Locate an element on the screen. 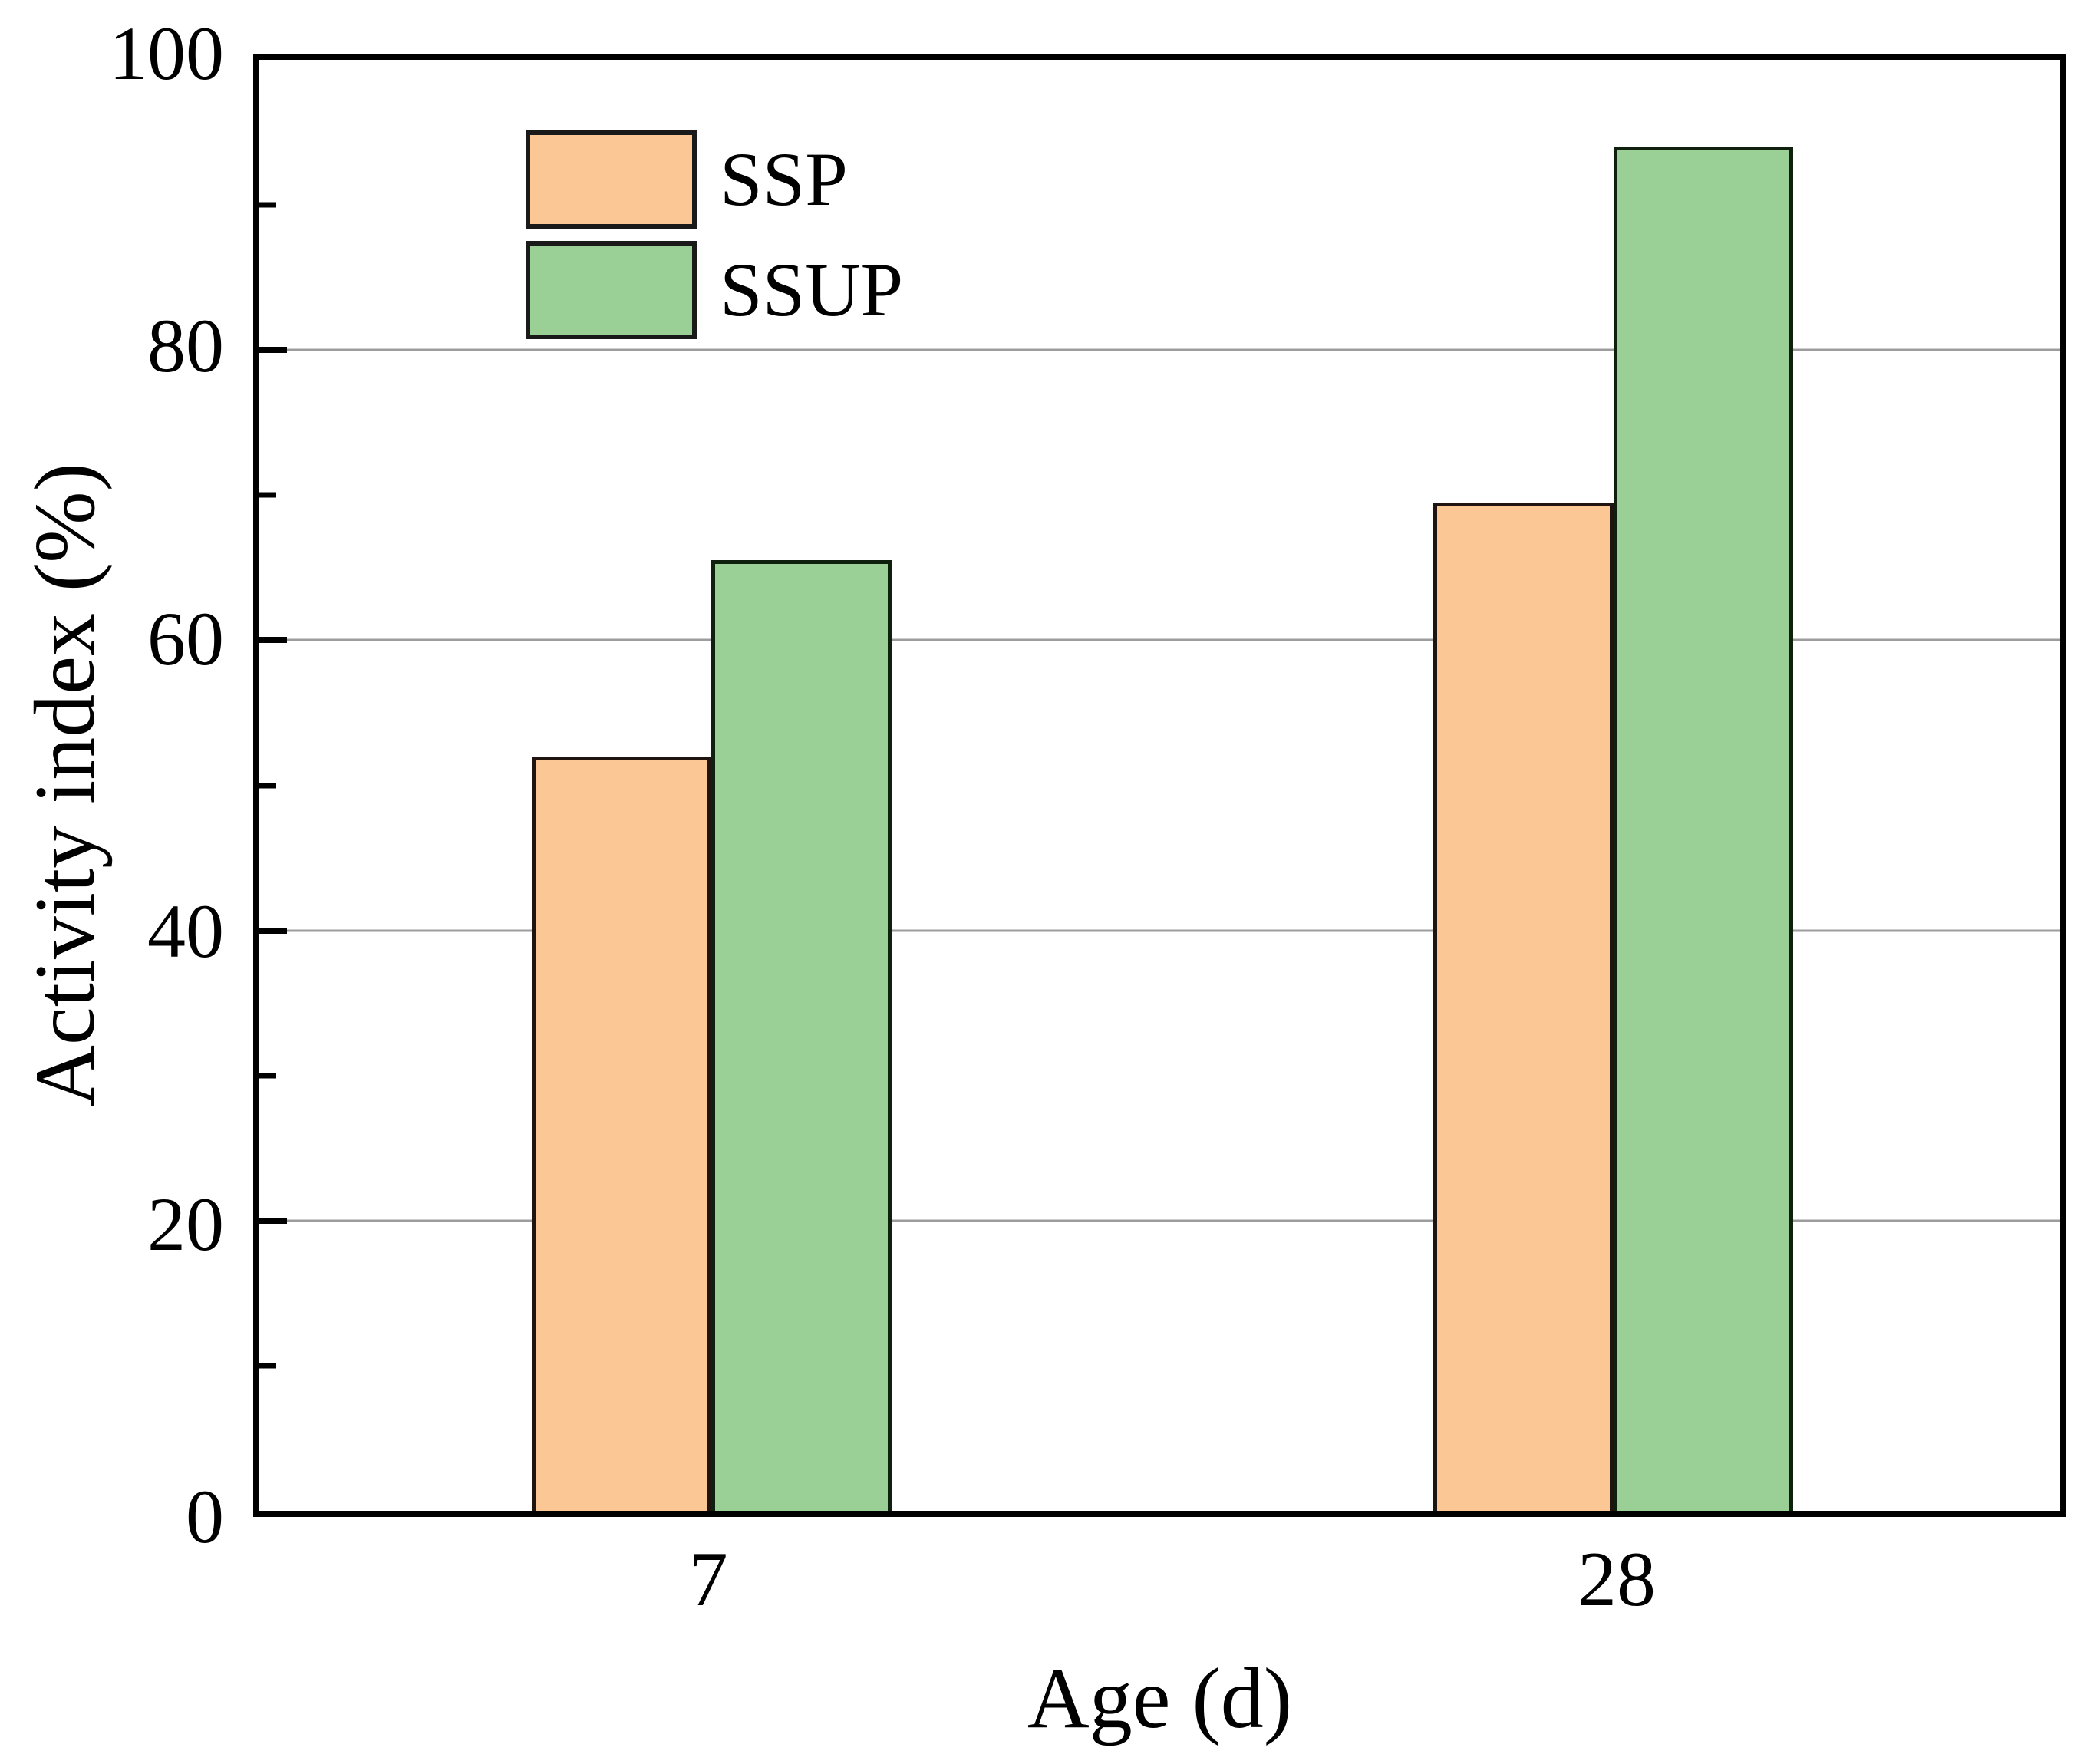 Image resolution: width=2097 pixels, height=1764 pixels. legend-swatch-ssup is located at coordinates (611, 290).